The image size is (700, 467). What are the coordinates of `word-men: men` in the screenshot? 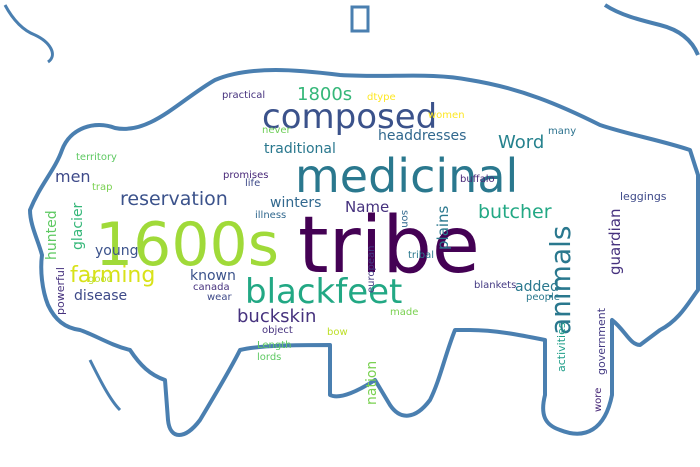 It's located at (73, 176).